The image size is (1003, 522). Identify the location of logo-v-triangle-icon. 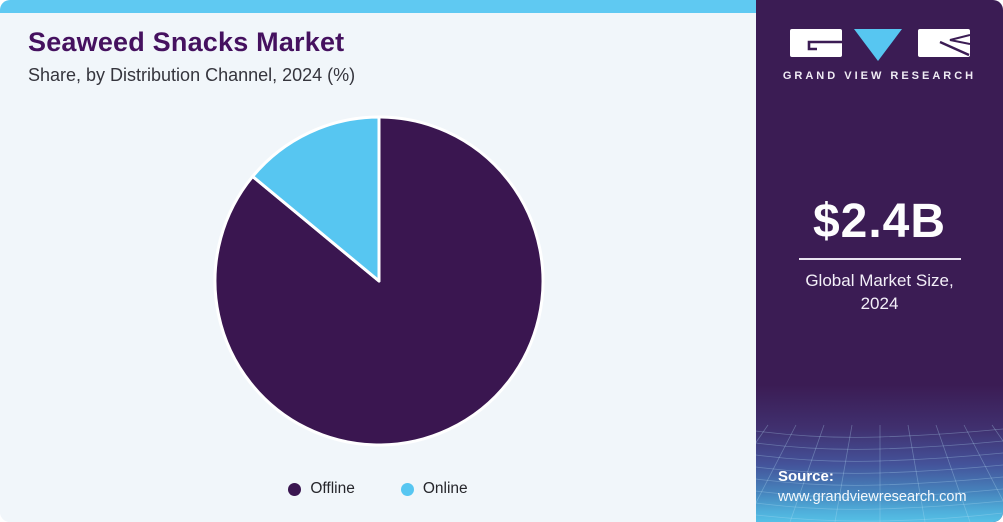
(877, 45).